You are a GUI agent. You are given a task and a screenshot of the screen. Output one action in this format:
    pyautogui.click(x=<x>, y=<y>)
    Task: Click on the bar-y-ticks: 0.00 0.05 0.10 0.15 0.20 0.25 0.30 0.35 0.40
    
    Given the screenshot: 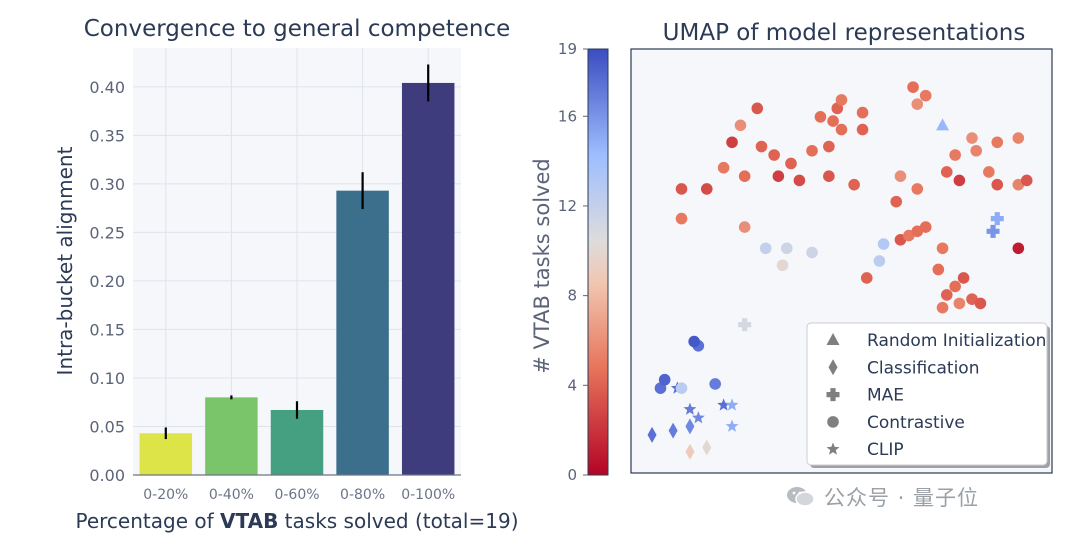 What is the action you would take?
    pyautogui.click(x=107, y=281)
    